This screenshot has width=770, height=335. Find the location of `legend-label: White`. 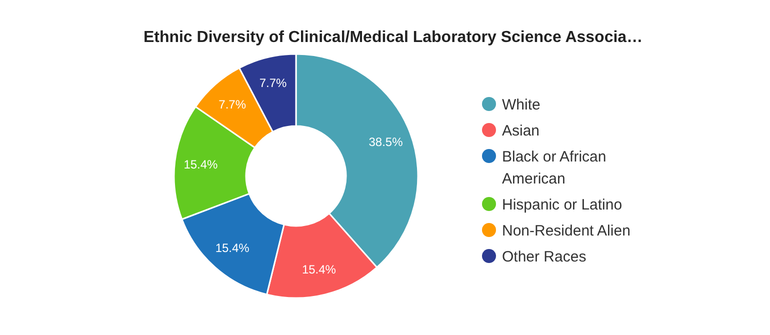

legend-label: White is located at coordinates (521, 105).